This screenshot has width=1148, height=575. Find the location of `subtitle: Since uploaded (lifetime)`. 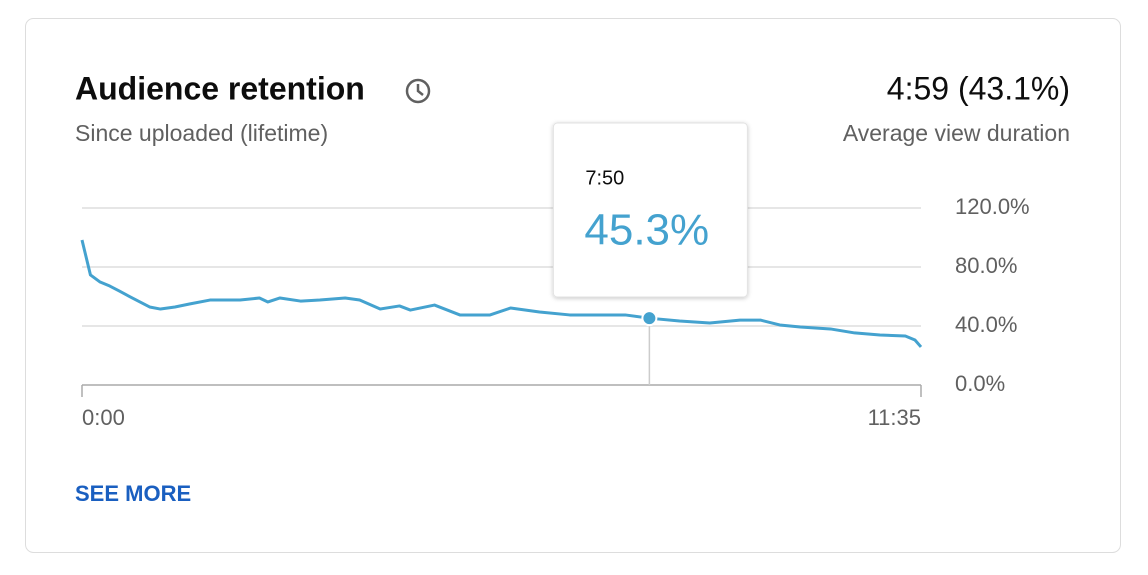

subtitle: Since uploaded (lifetime) is located at coordinates (201, 133).